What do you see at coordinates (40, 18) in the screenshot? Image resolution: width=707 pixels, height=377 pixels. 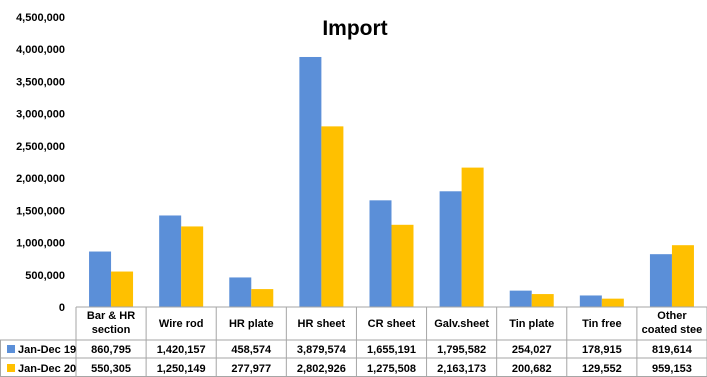 I see `y-tick-label: 4,500,000` at bounding box center [40, 18].